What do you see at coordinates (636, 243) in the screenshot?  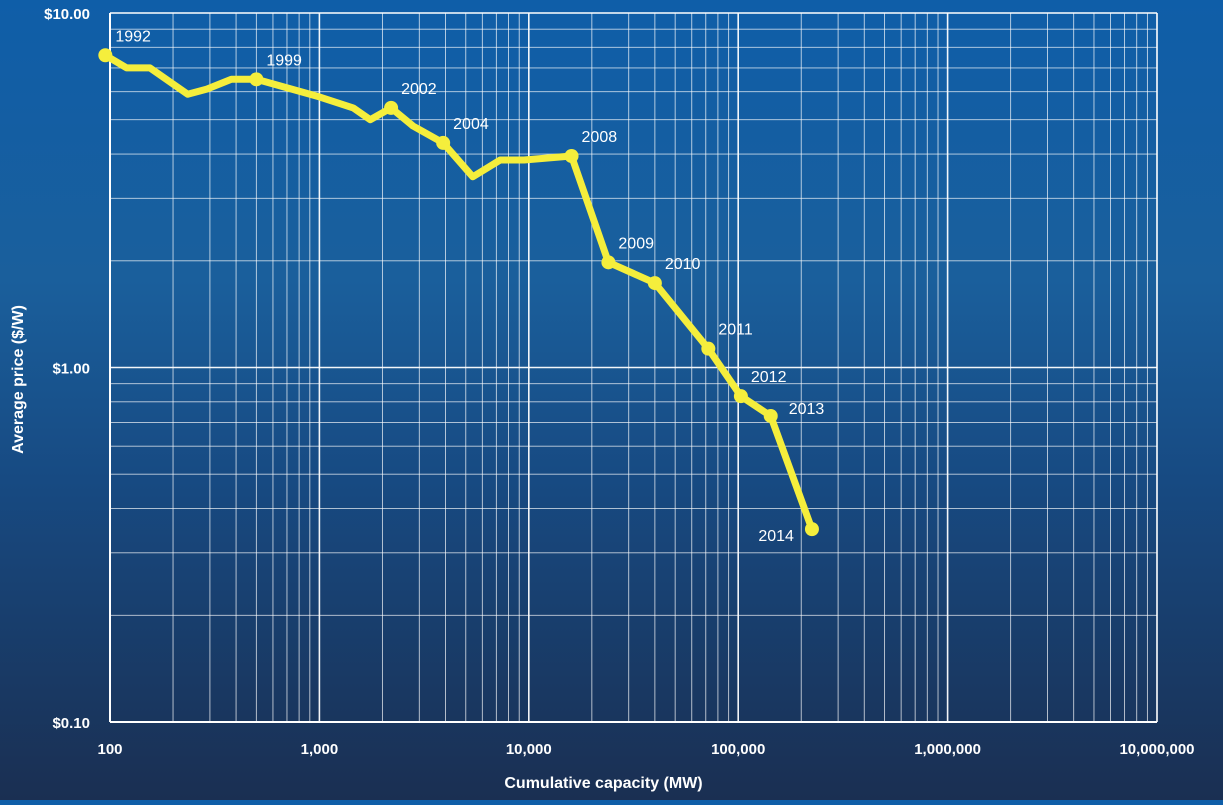 I see `year-label: 2009` at bounding box center [636, 243].